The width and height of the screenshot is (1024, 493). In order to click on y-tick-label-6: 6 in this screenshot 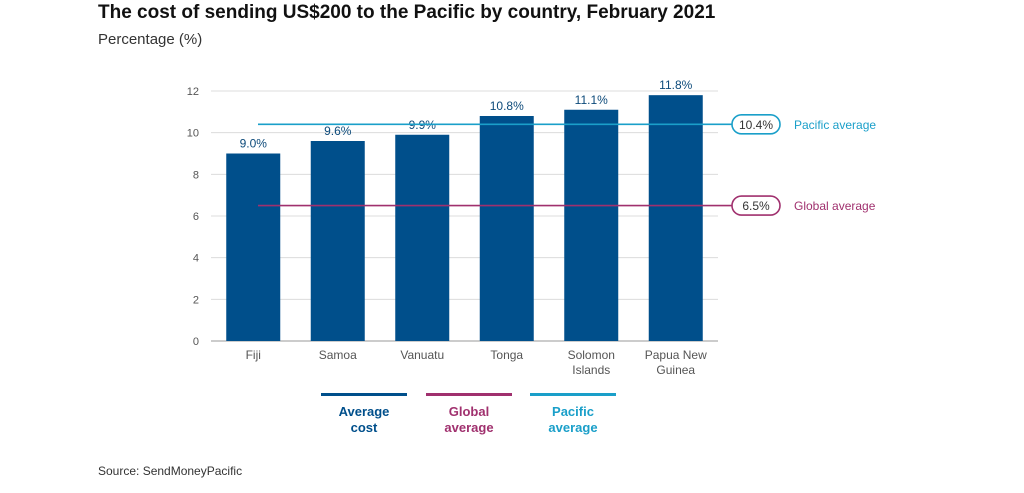, I will do `click(196, 217)`.